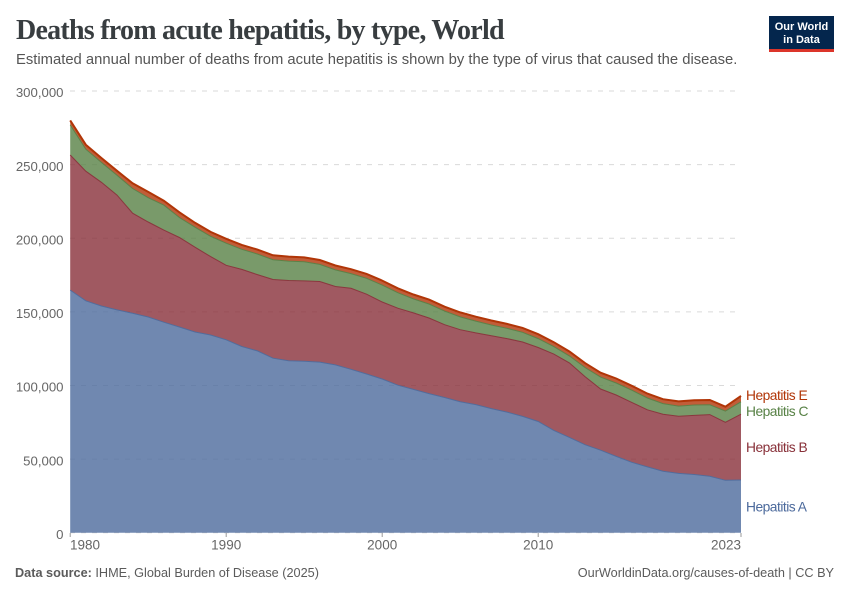  What do you see at coordinates (59, 534) in the screenshot?
I see `svg-text: 0` at bounding box center [59, 534].